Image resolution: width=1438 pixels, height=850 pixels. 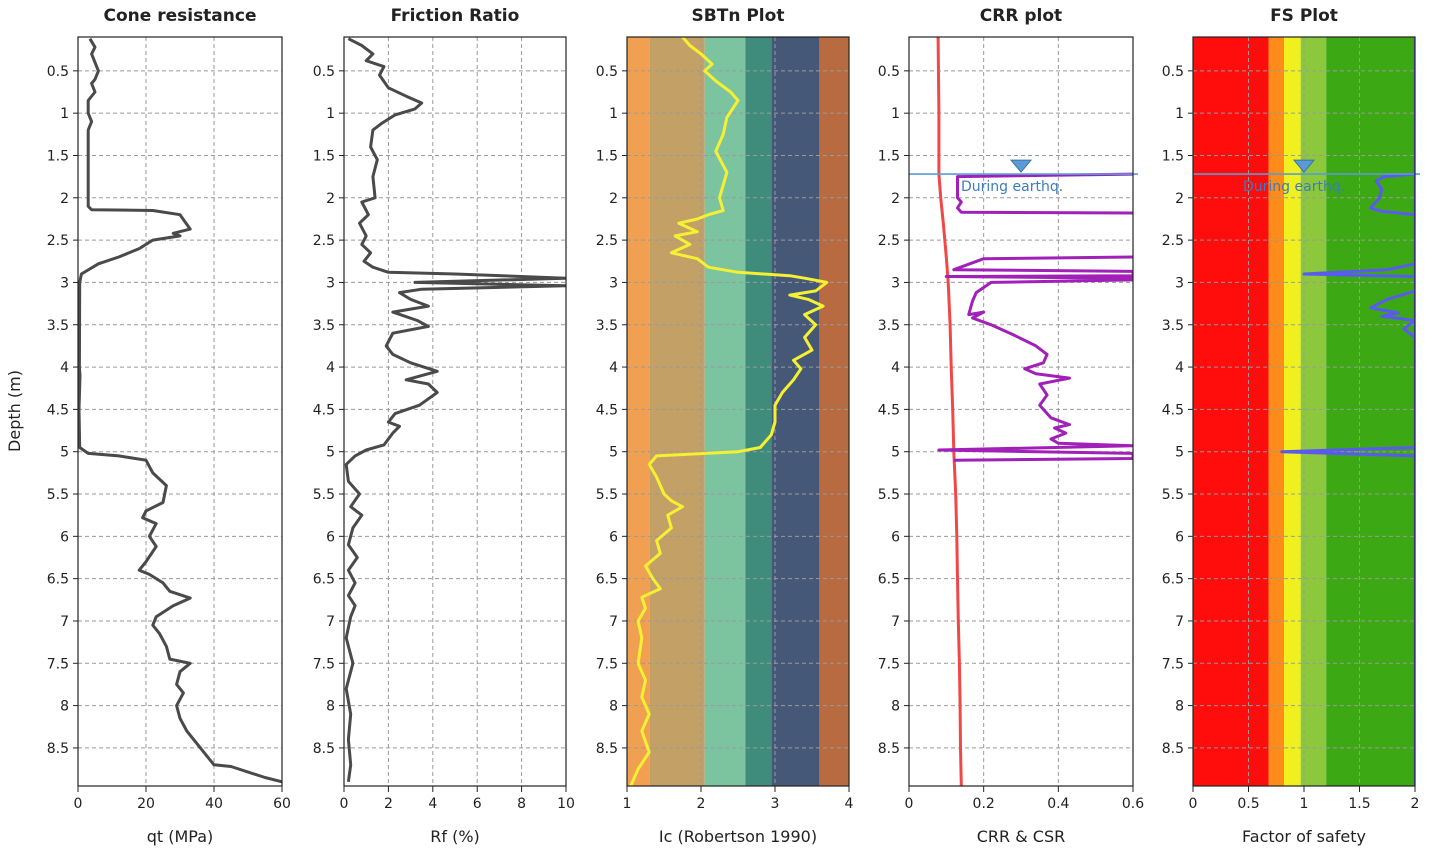 I want to click on plot-background, so click(x=1021, y=411).